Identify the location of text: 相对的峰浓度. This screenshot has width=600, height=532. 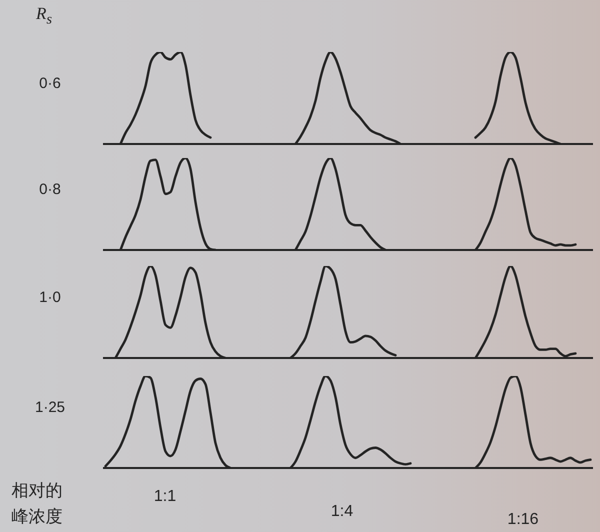
(37, 504).